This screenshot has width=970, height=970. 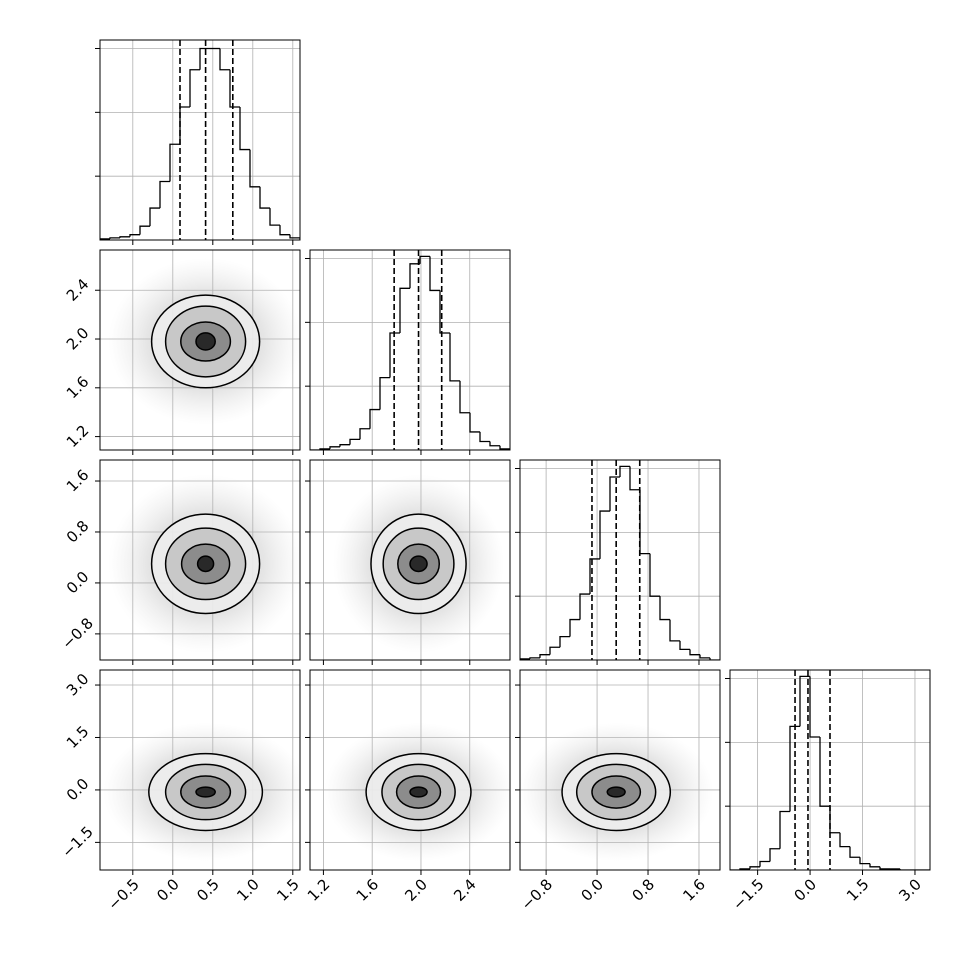 I want to click on y-tick-label: −0.8, so click(x=77, y=633).